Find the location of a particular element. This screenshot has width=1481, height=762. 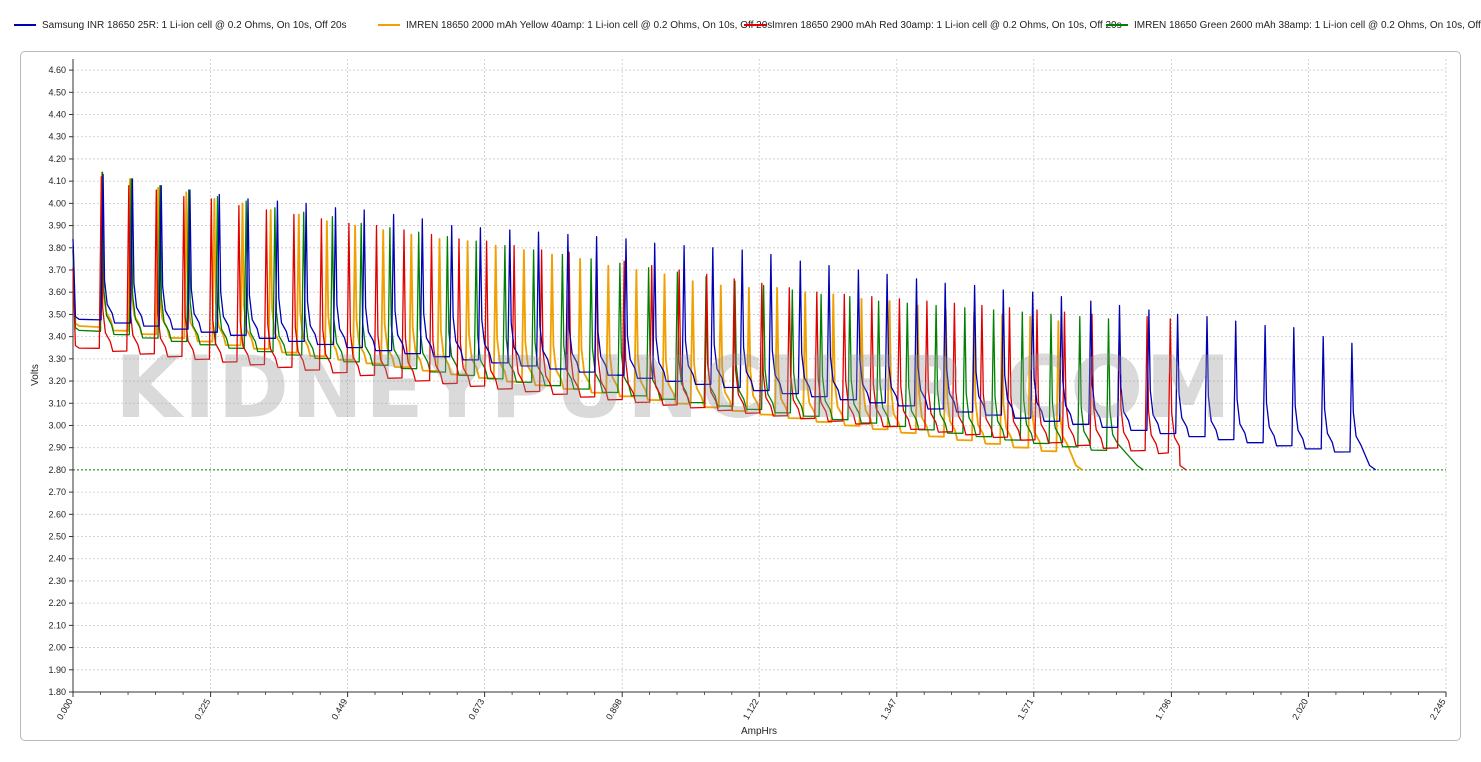

y-tick-label: 1.90 is located at coordinates (57, 670).